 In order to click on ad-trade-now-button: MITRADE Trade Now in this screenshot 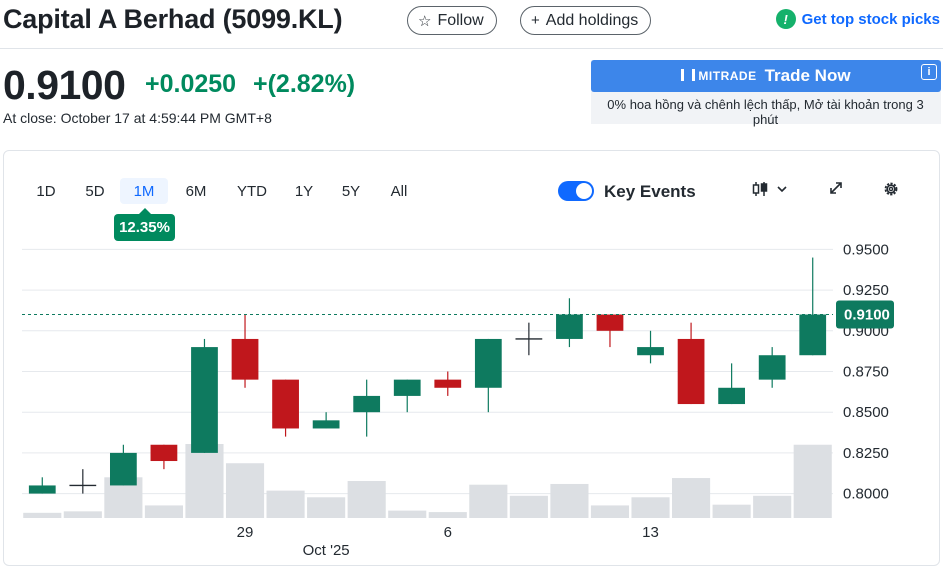, I will do `click(766, 76)`.